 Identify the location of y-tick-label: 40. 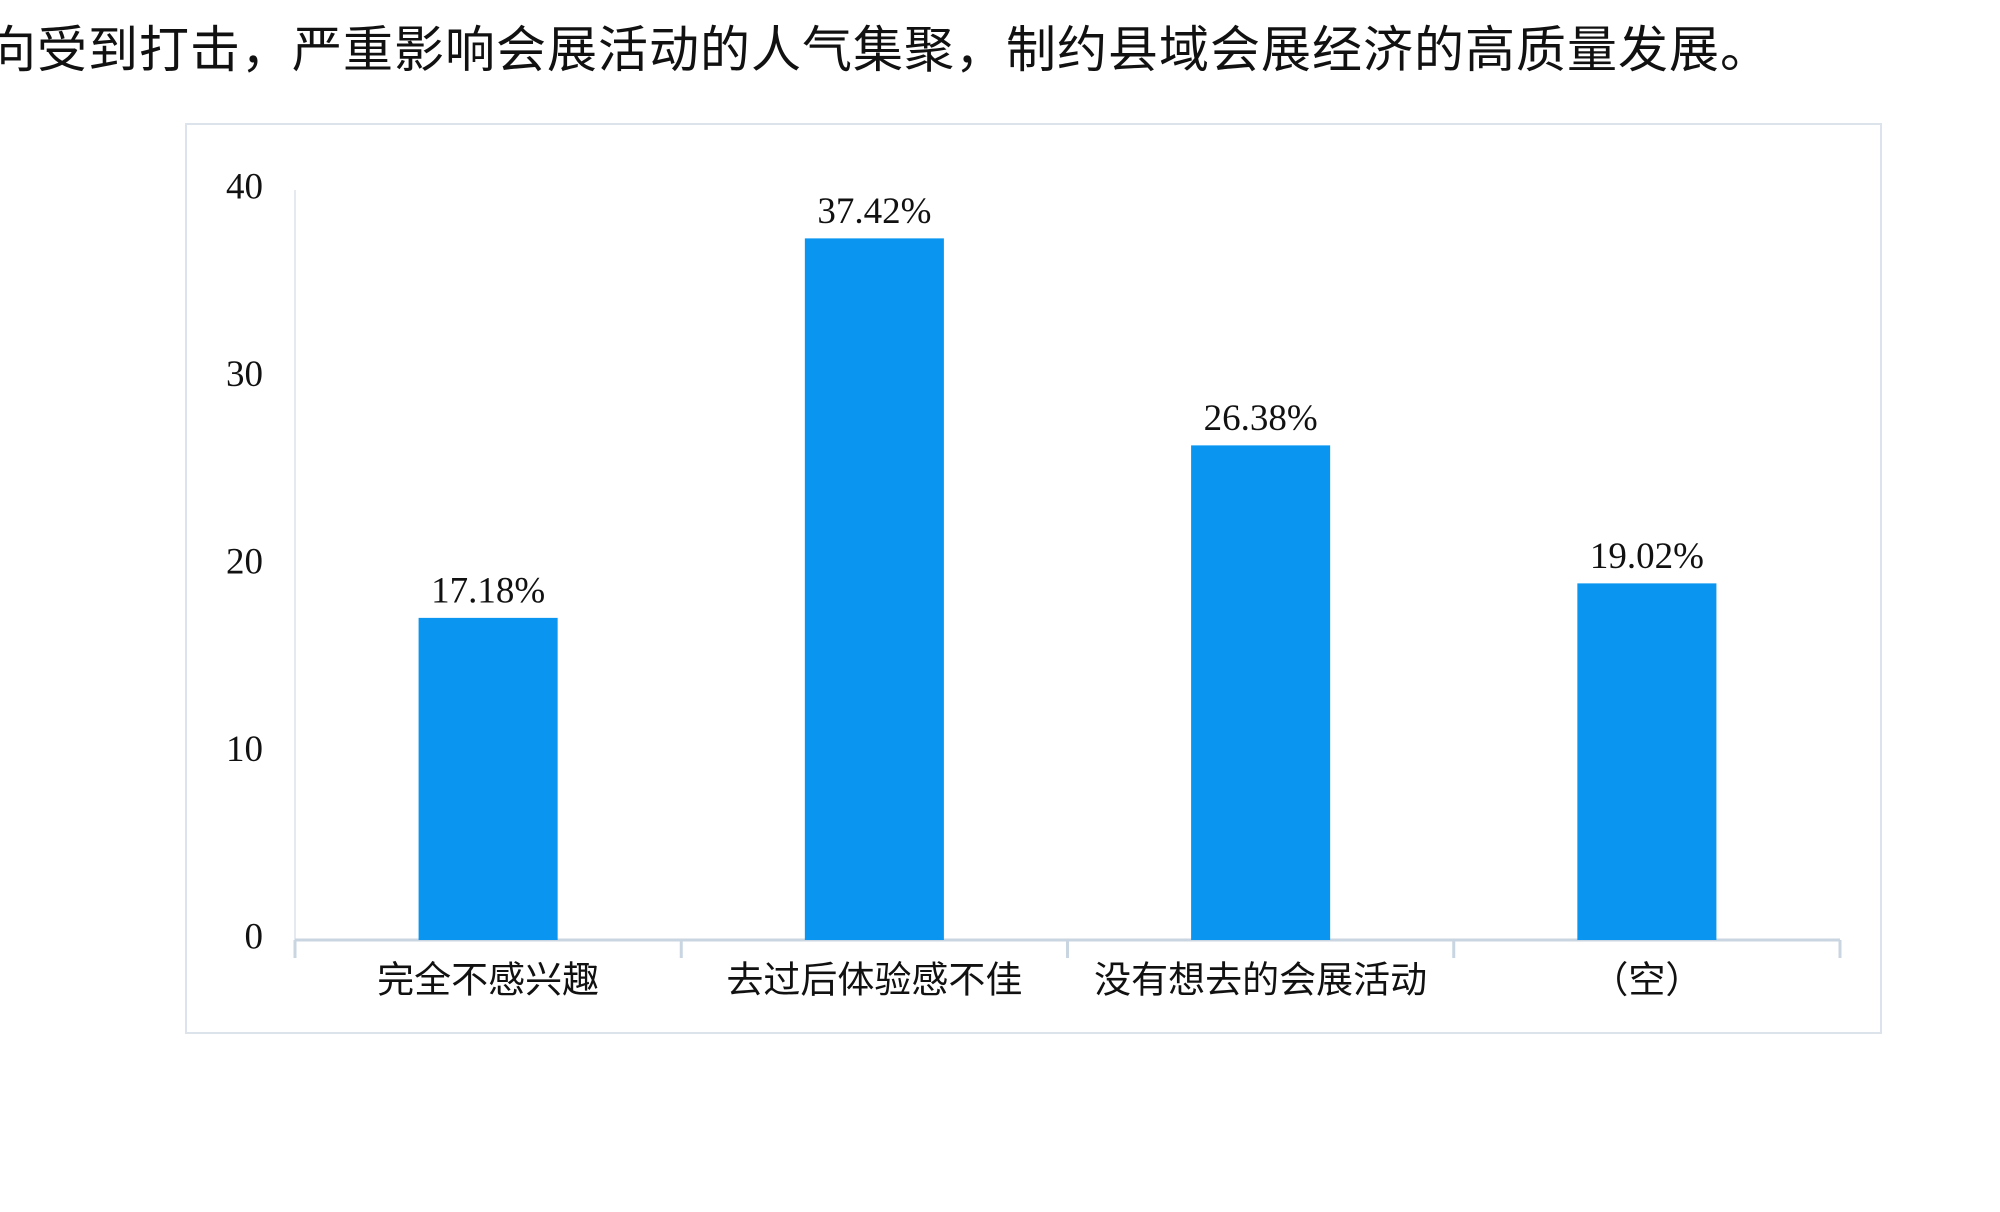
(244, 186).